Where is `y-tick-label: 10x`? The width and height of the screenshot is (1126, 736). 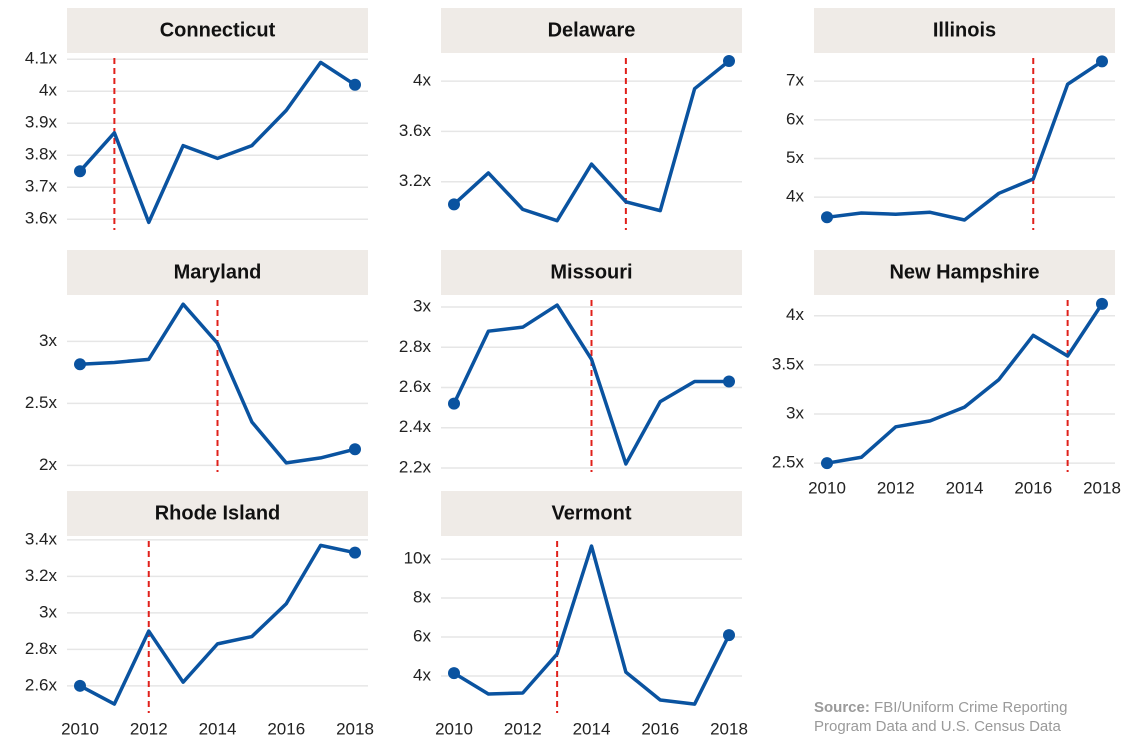 y-tick-label: 10x is located at coordinates (418, 558).